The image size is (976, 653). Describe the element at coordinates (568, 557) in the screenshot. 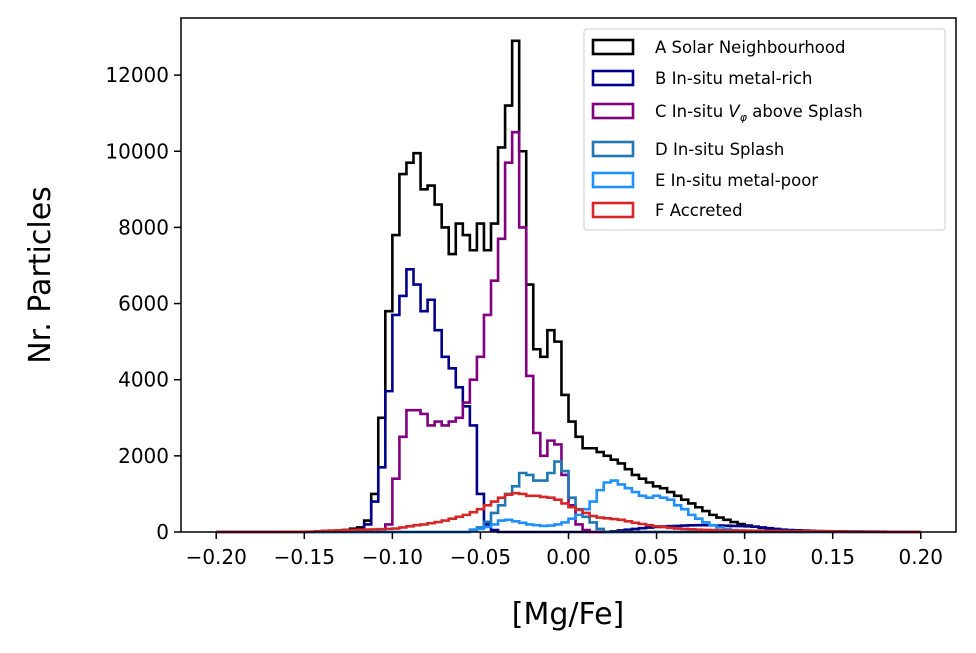

I see `x-tick-label: 0.00` at that location.